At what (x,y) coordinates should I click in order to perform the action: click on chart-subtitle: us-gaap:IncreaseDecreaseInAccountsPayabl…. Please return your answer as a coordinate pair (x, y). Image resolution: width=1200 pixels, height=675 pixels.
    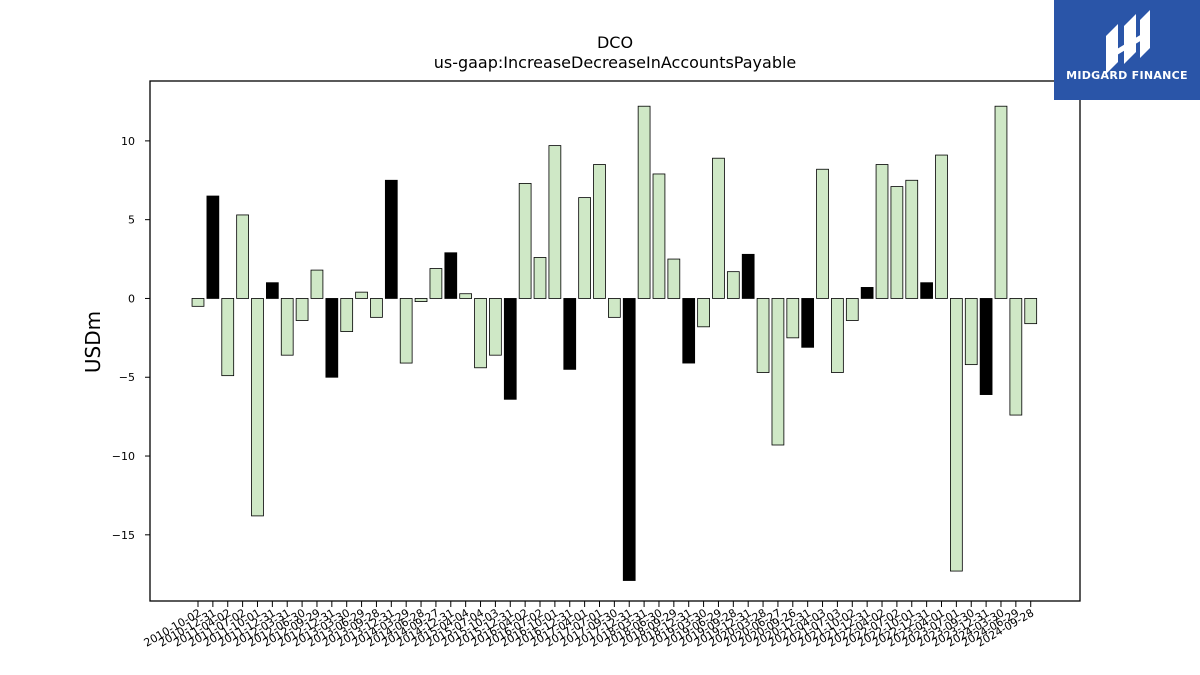
    Looking at the image, I should click on (615, 62).